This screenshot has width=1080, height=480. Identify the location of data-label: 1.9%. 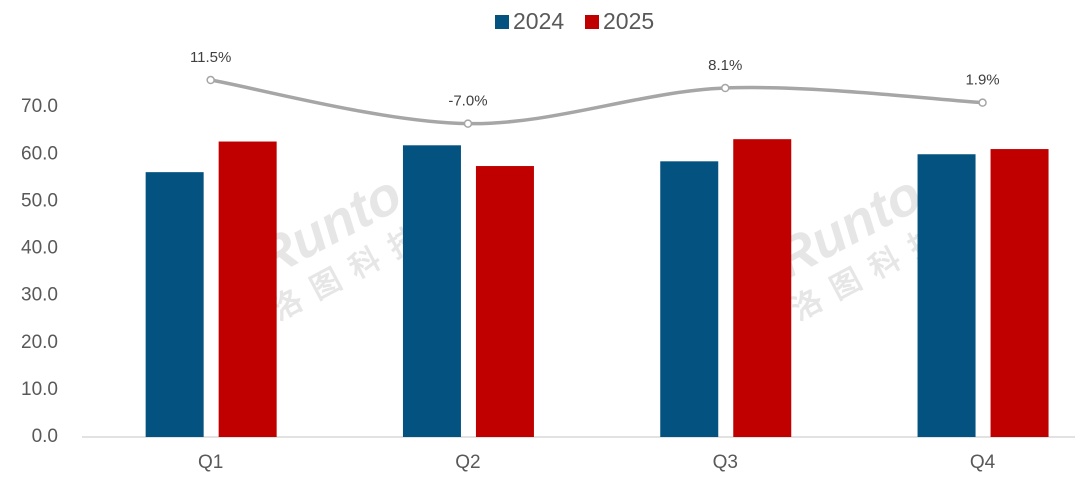
(982, 80).